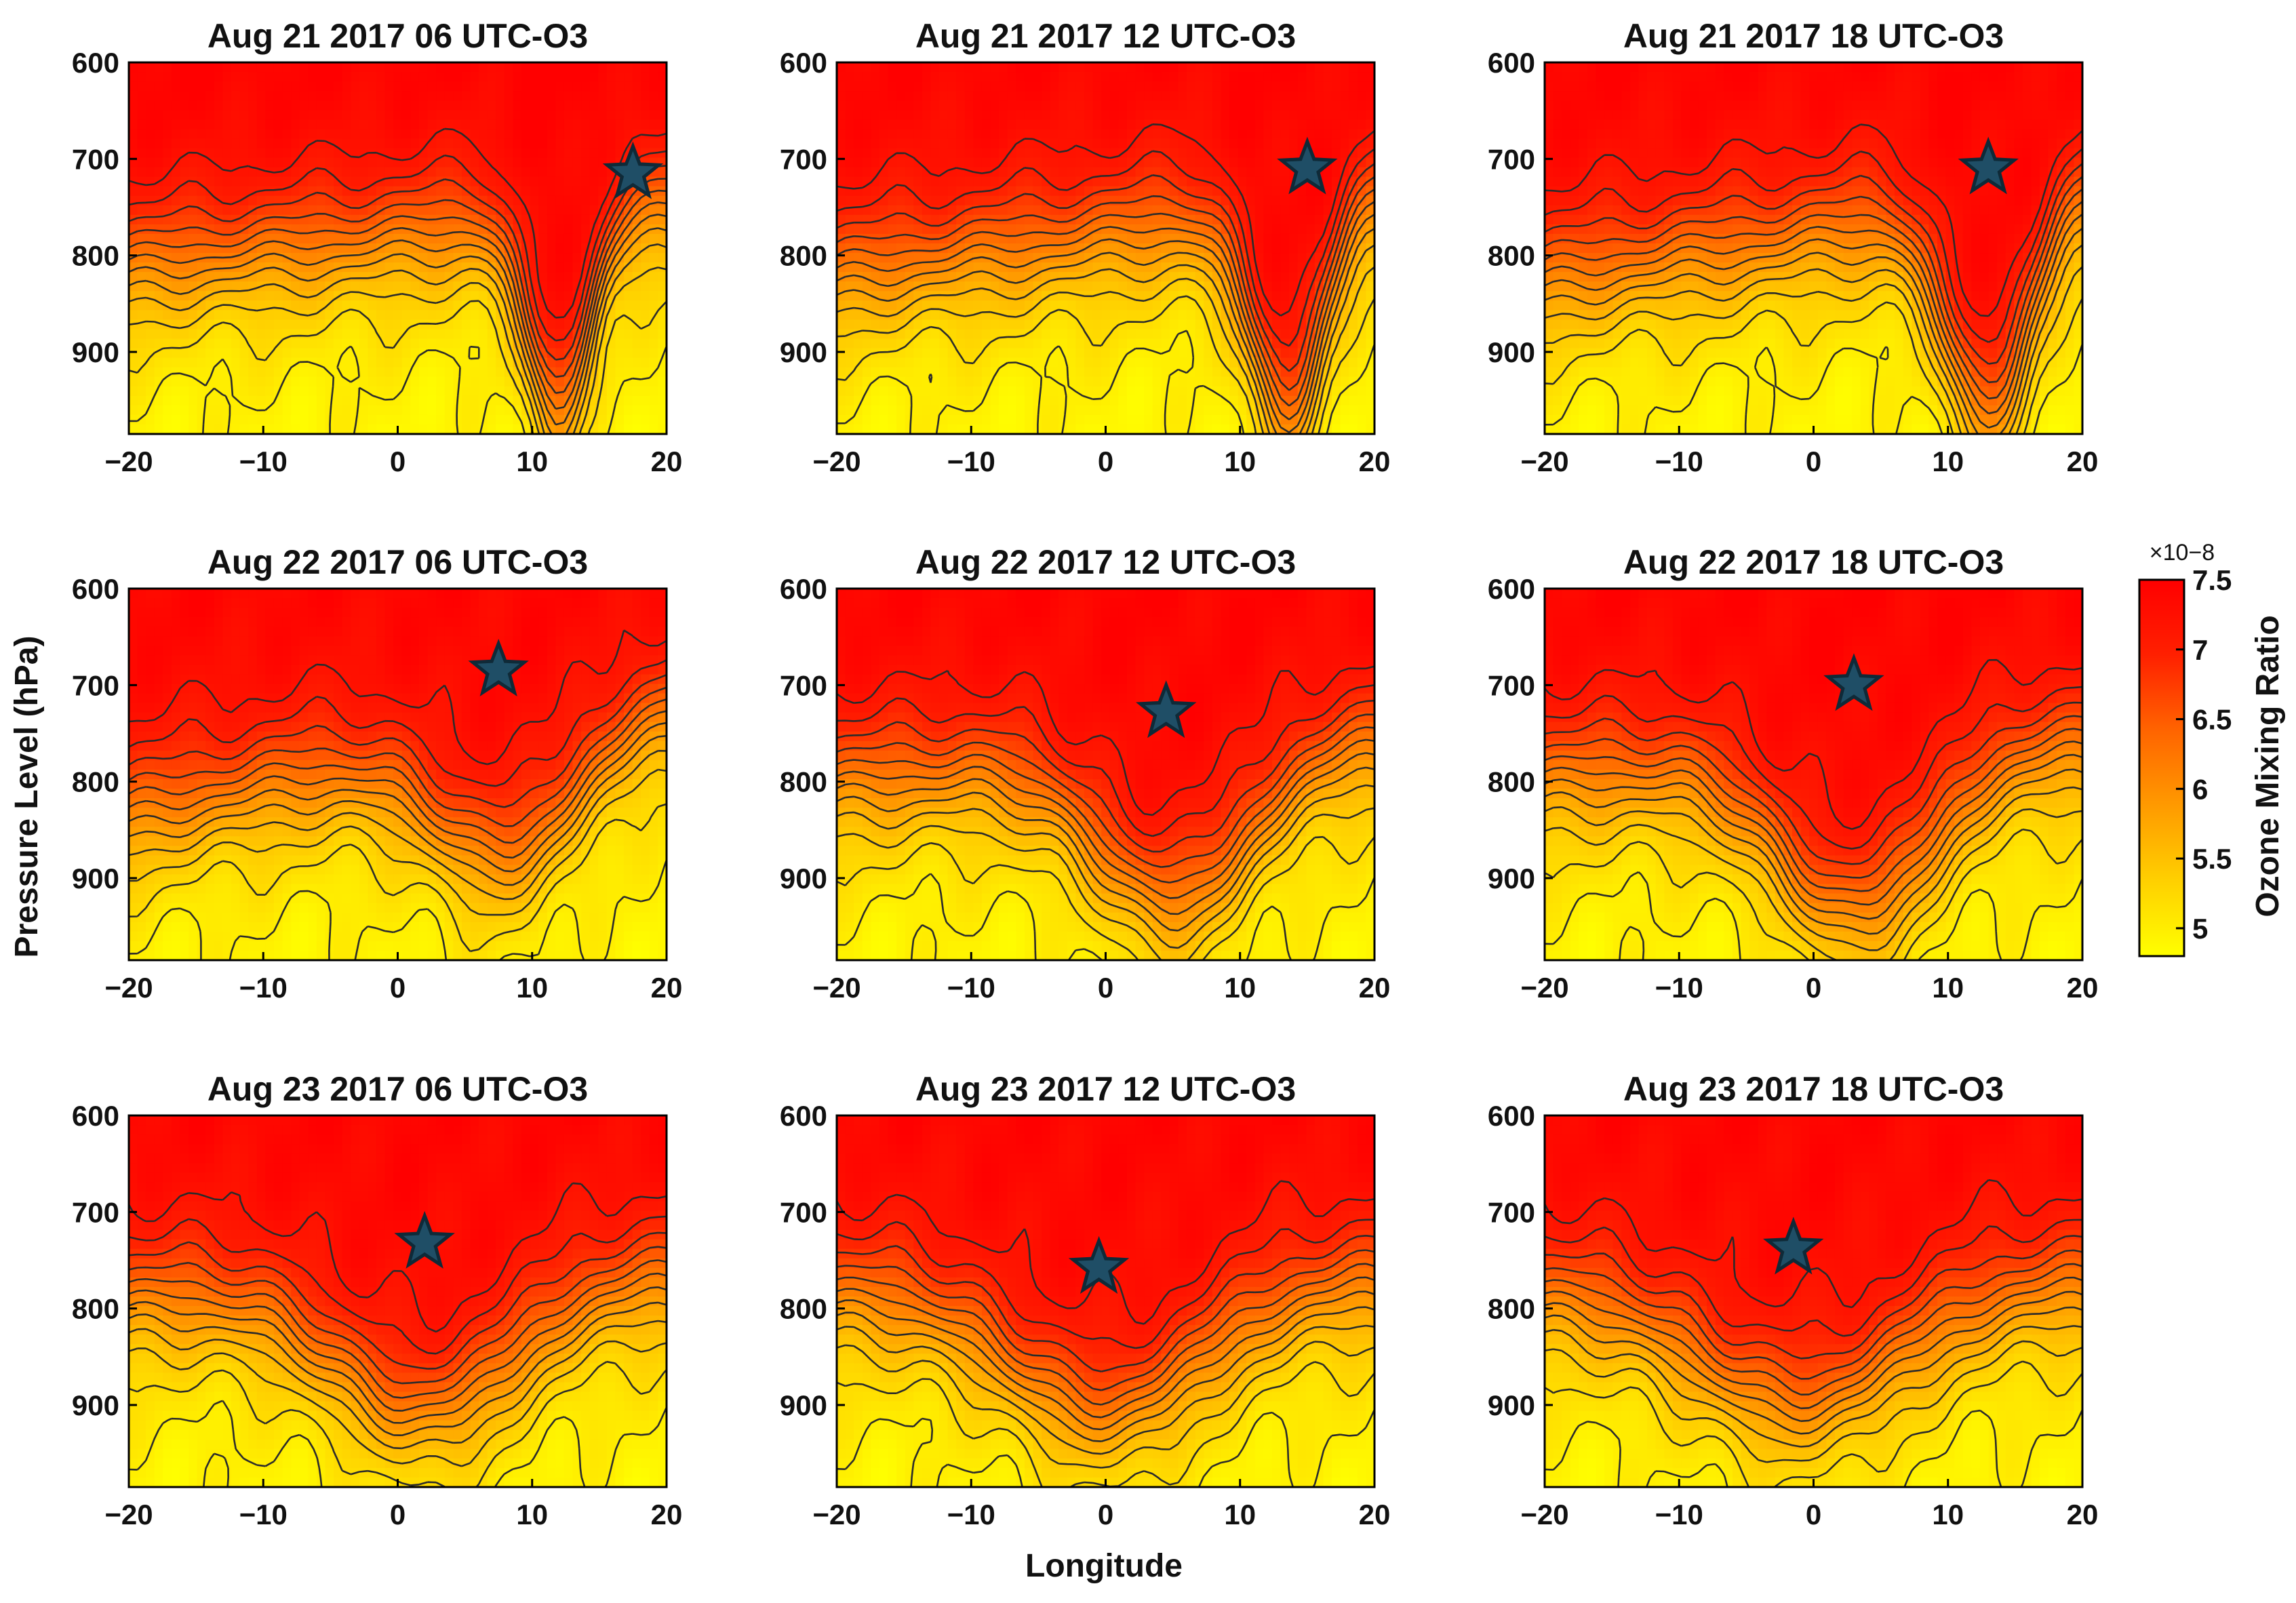  What do you see at coordinates (2200, 789) in the screenshot?
I see `colorbar-tick-label: 6` at bounding box center [2200, 789].